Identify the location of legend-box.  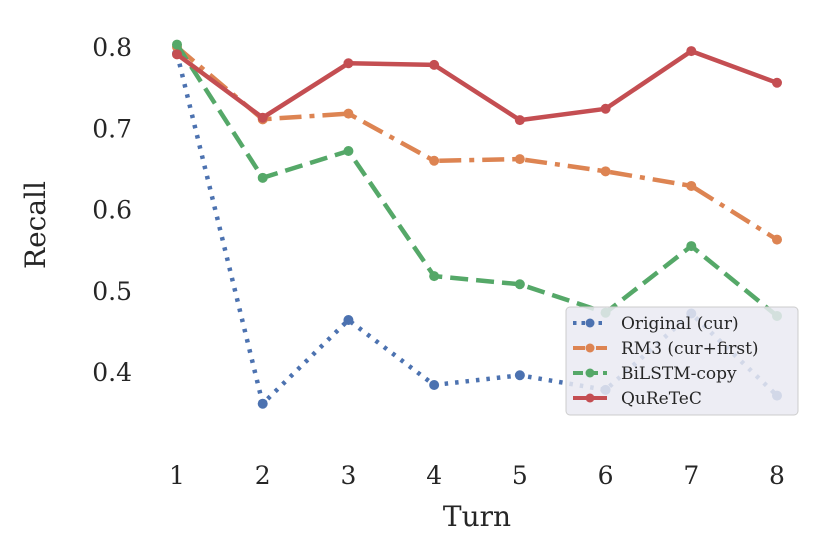
(682, 361).